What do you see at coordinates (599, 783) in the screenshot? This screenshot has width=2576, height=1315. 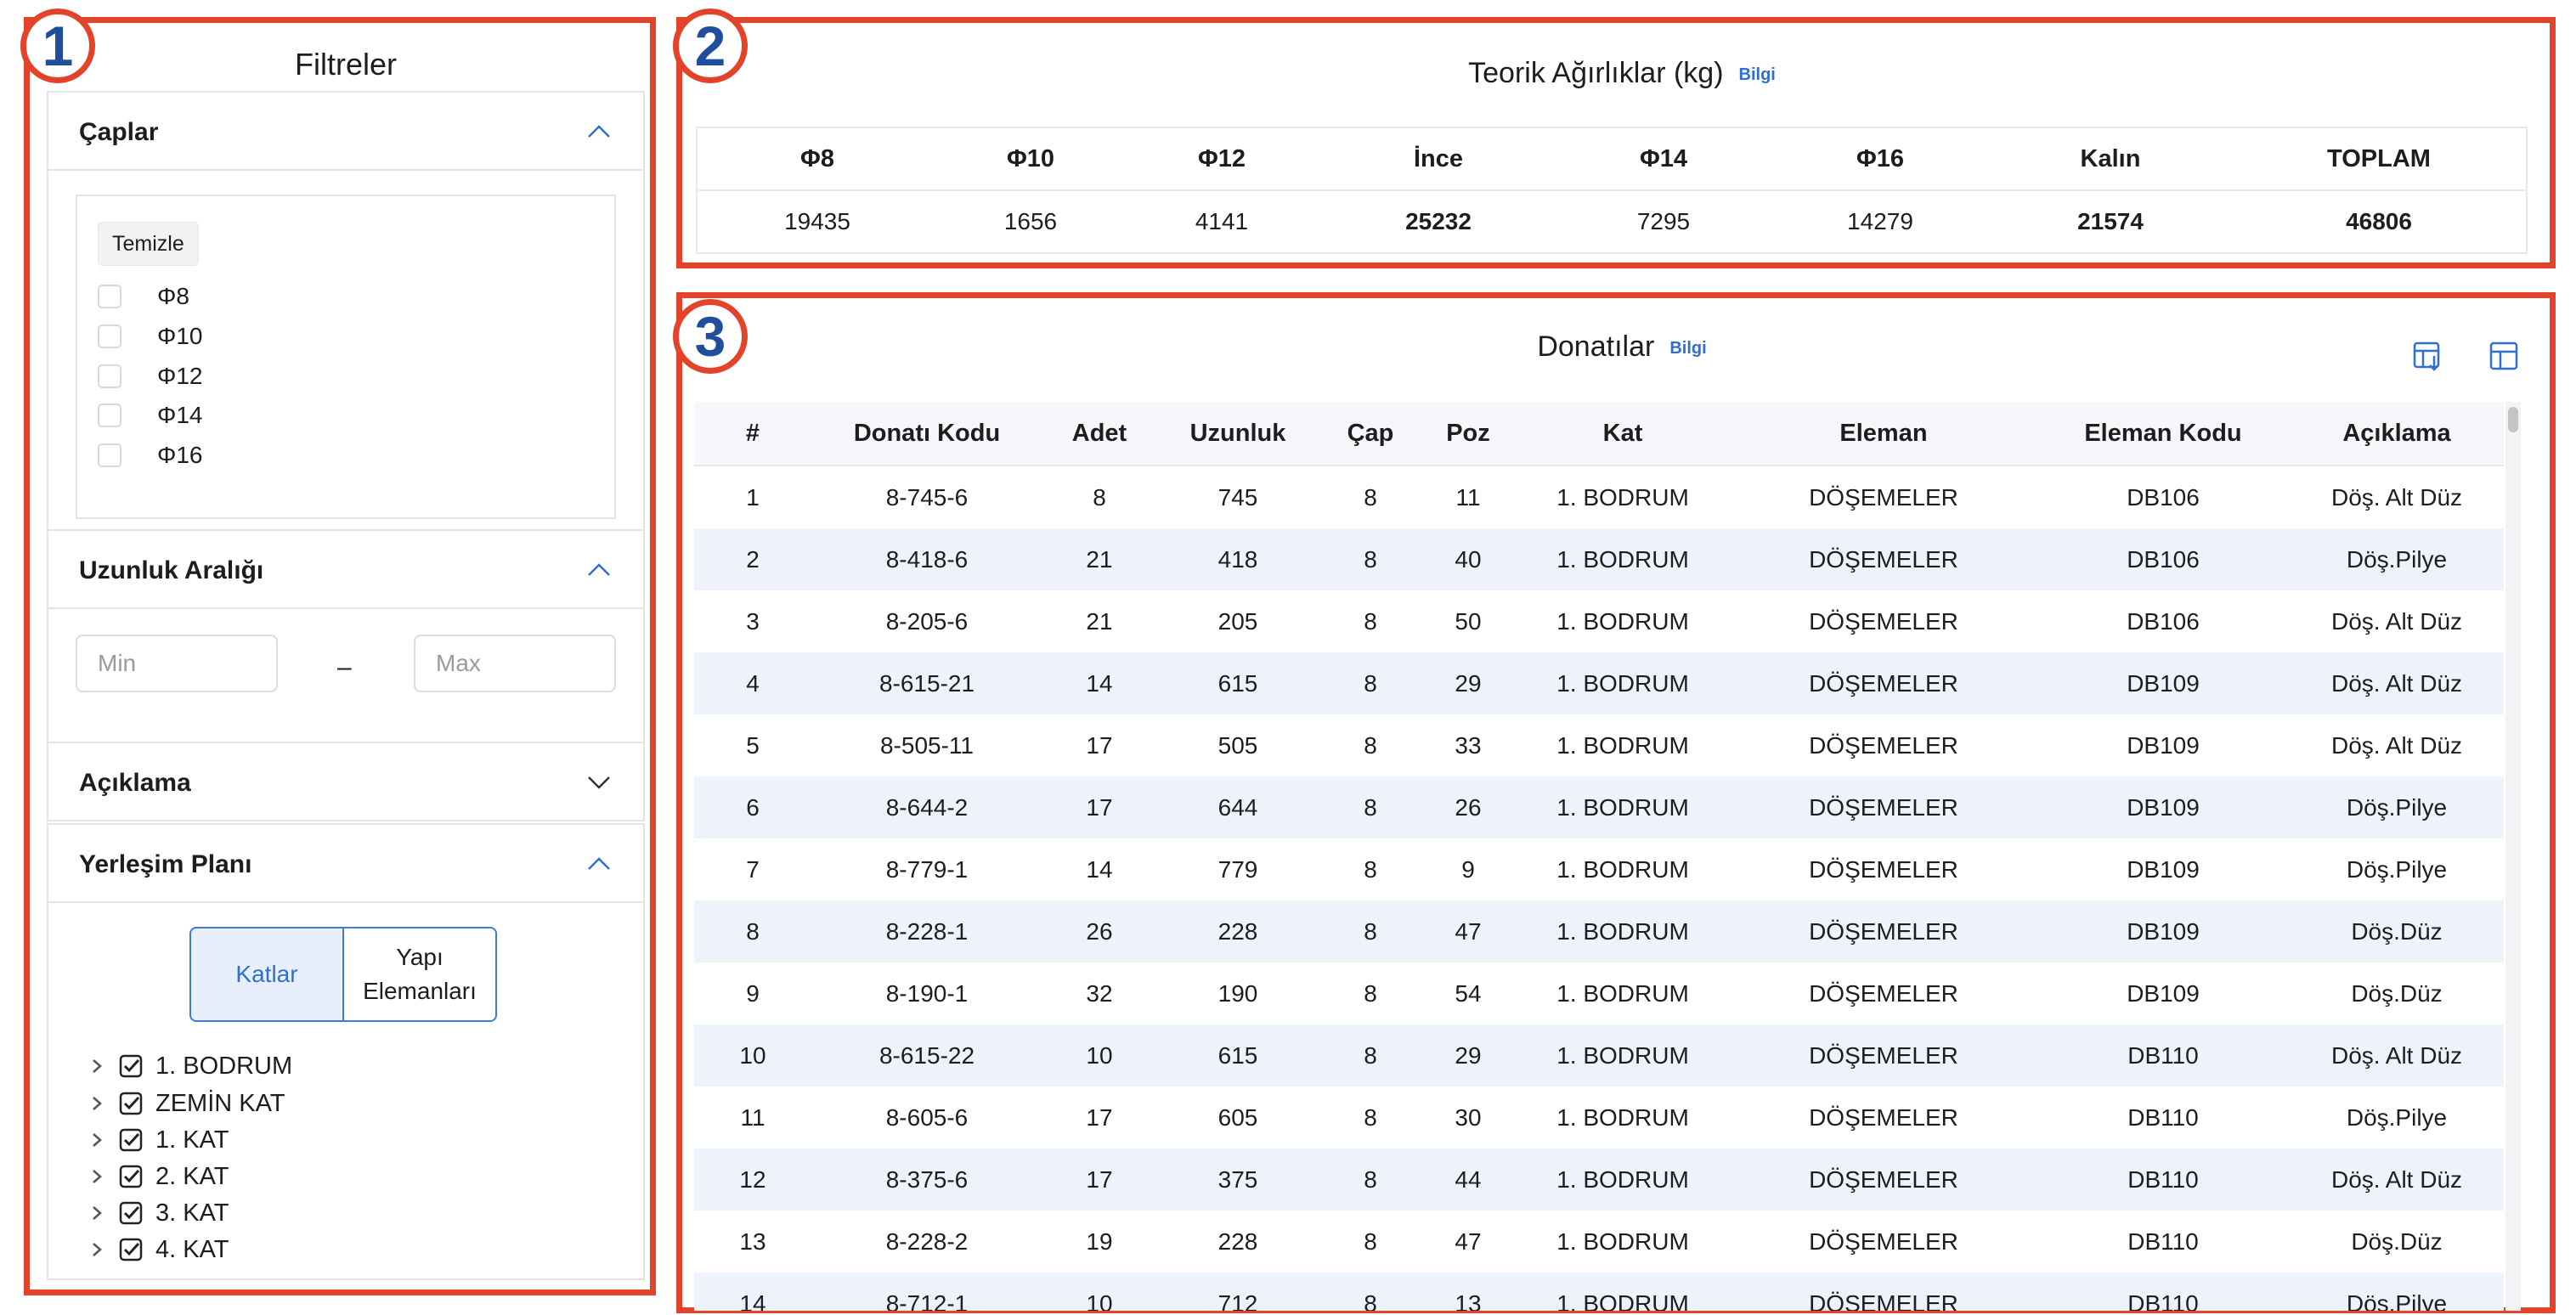 I see `chevron-down-icon` at bounding box center [599, 783].